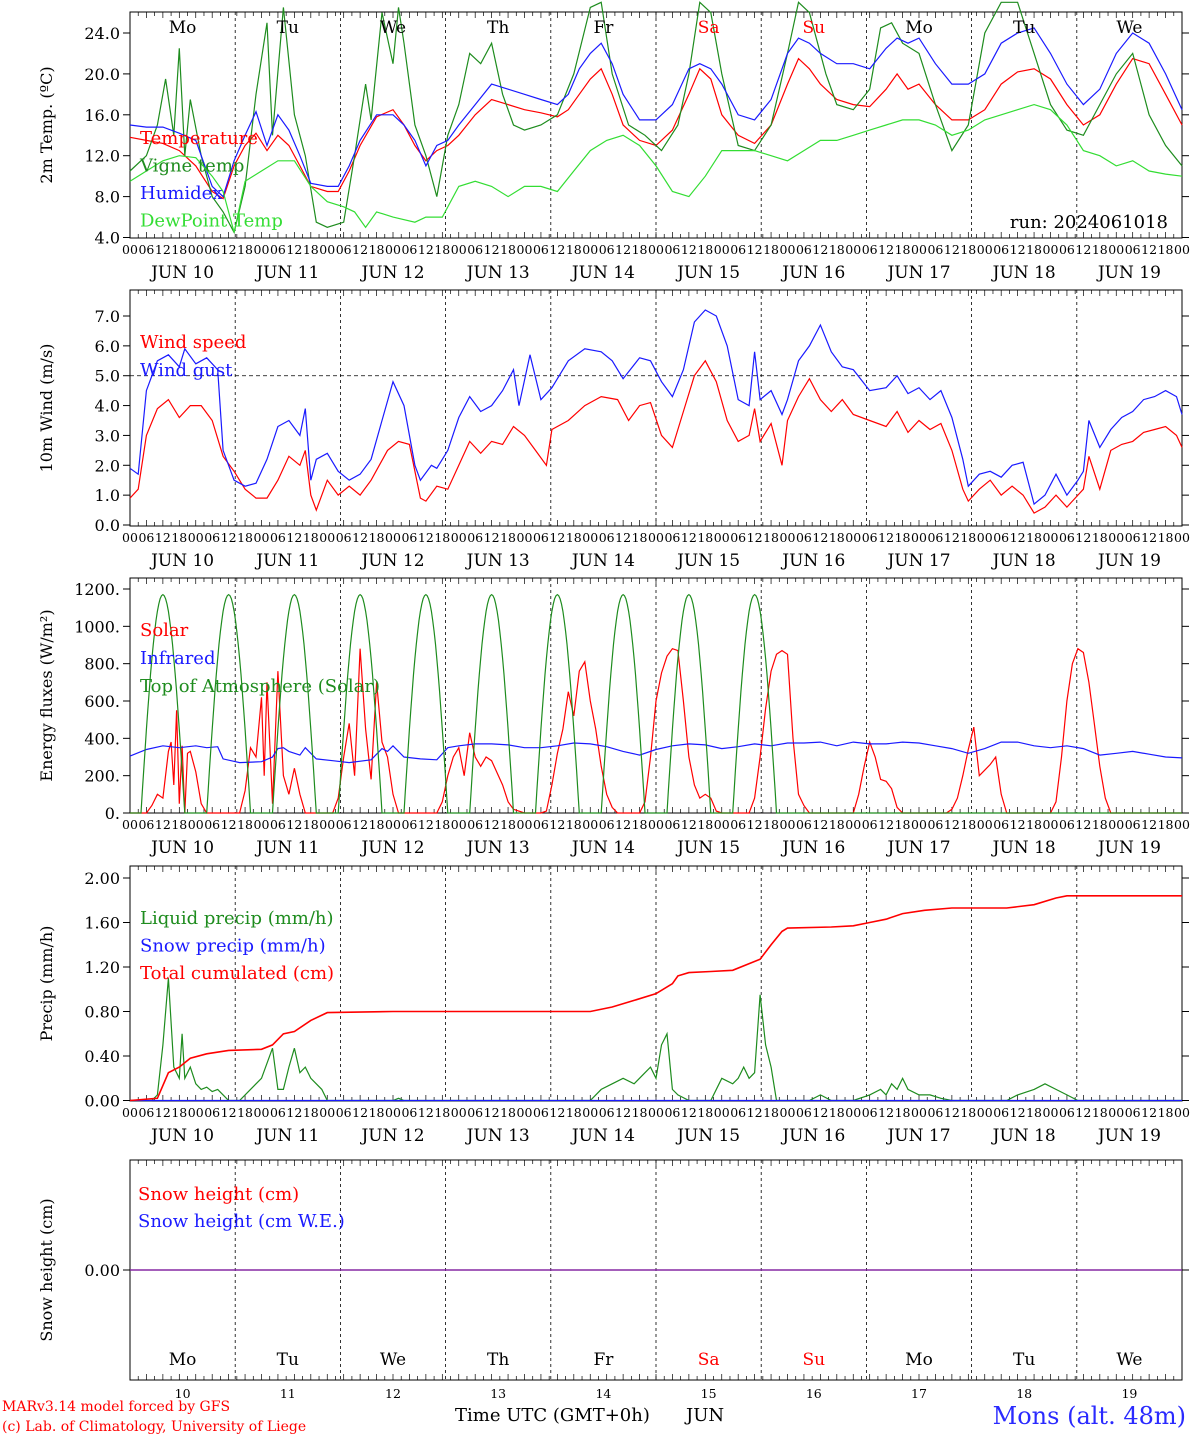  What do you see at coordinates (917, 561) in the screenshot?
I see `wind-date-label: JUN 17` at bounding box center [917, 561].